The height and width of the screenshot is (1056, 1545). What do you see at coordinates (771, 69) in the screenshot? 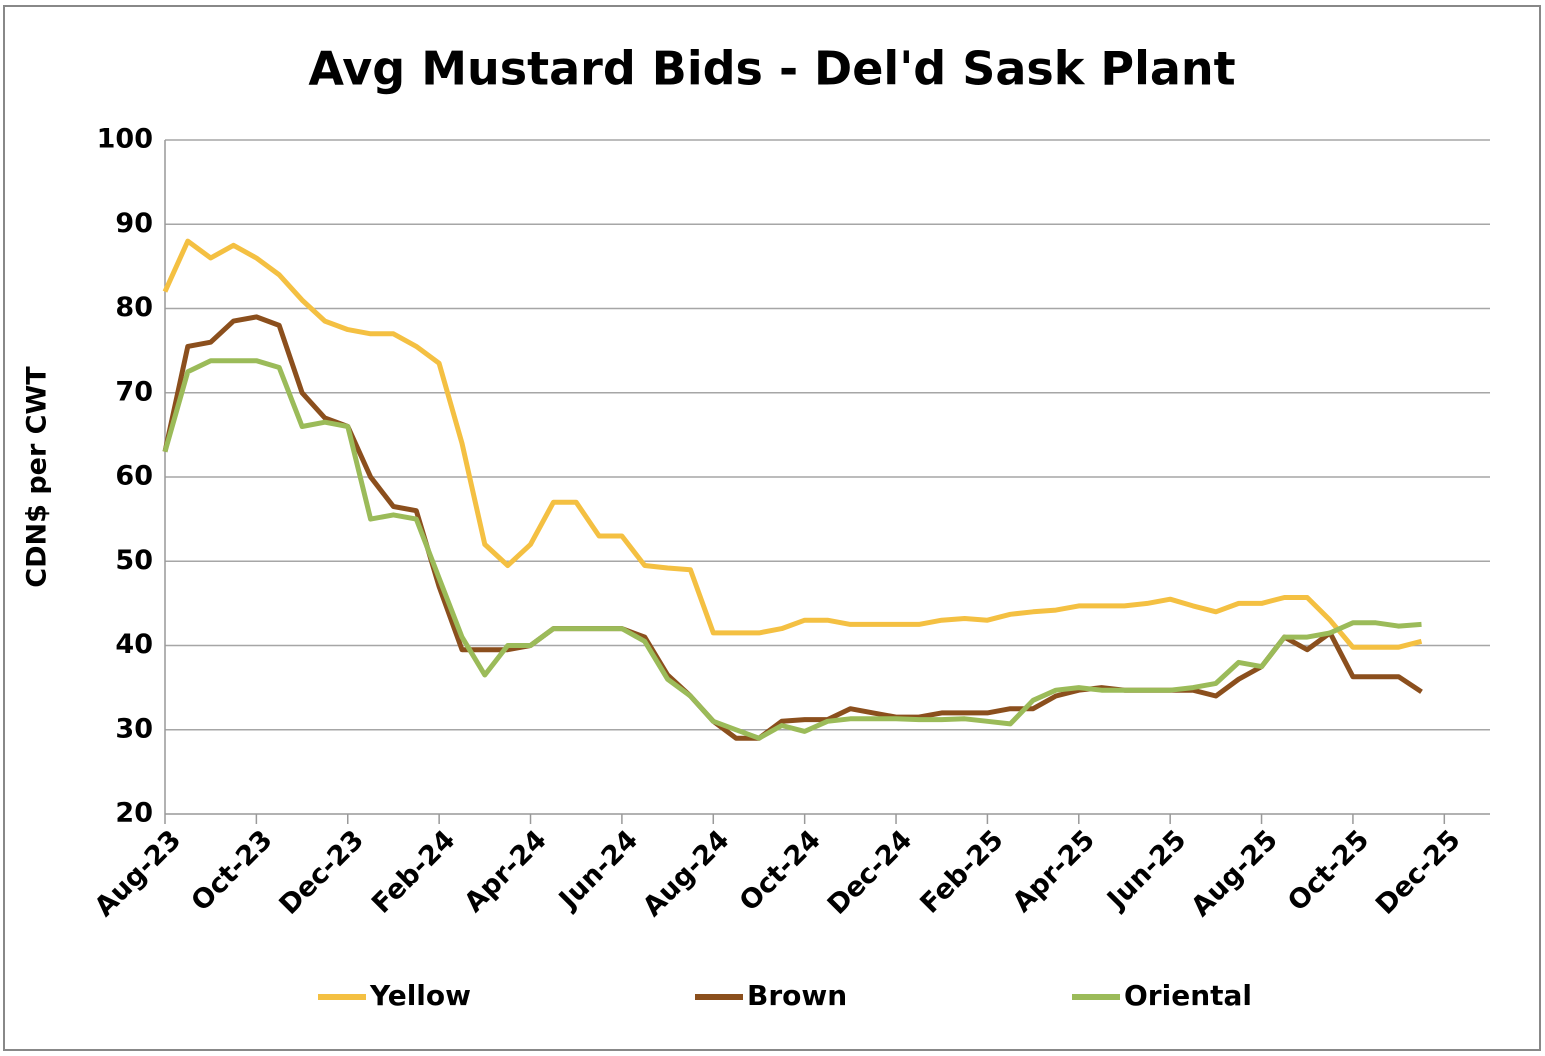
I see `chart-title: Avg Mustard Bids - Del'd Sask Plant` at bounding box center [771, 69].